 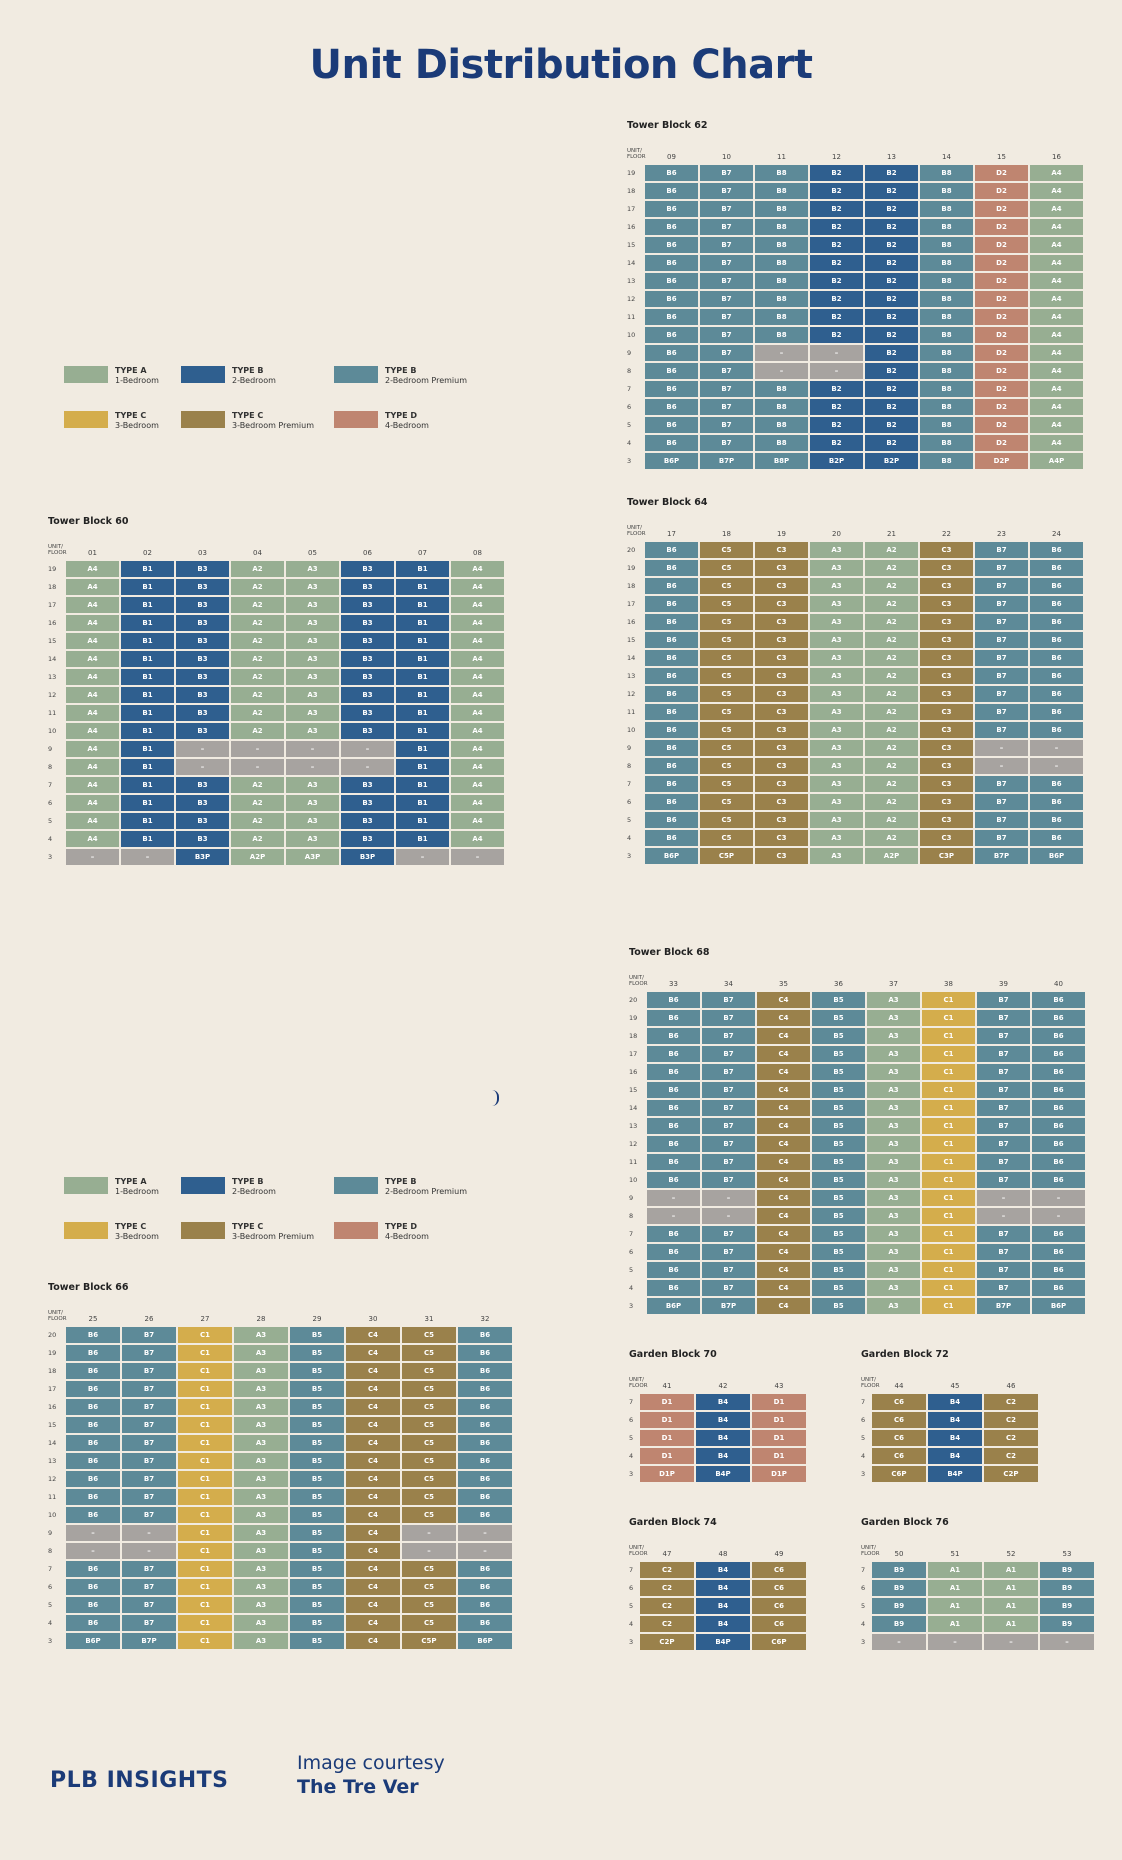 I want to click on unit-cell: C2, so click(x=667, y=1606).